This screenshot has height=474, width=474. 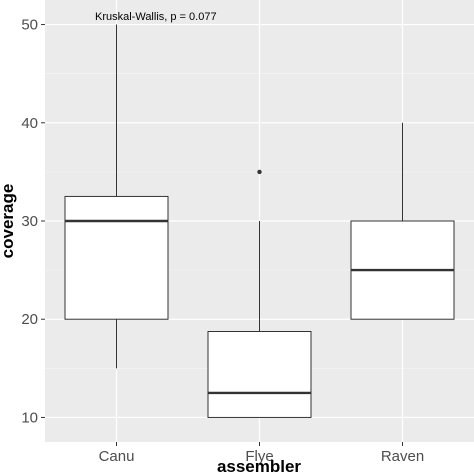 What do you see at coordinates (29, 25) in the screenshot?
I see `y-tick-label: 50` at bounding box center [29, 25].